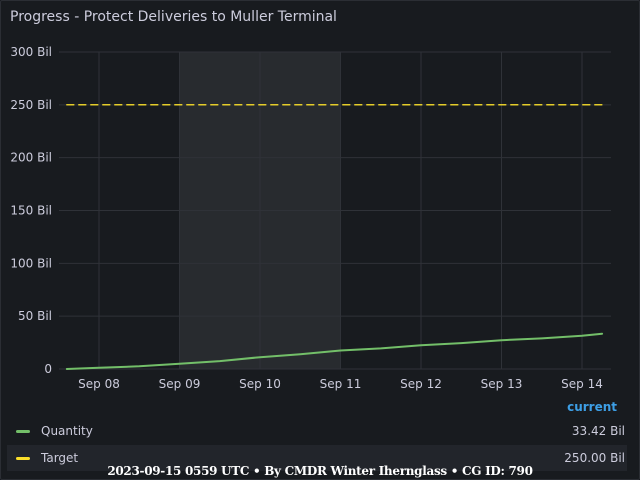  Describe the element at coordinates (598, 431) in the screenshot. I see `legend-value: 33.42 Bil` at that location.